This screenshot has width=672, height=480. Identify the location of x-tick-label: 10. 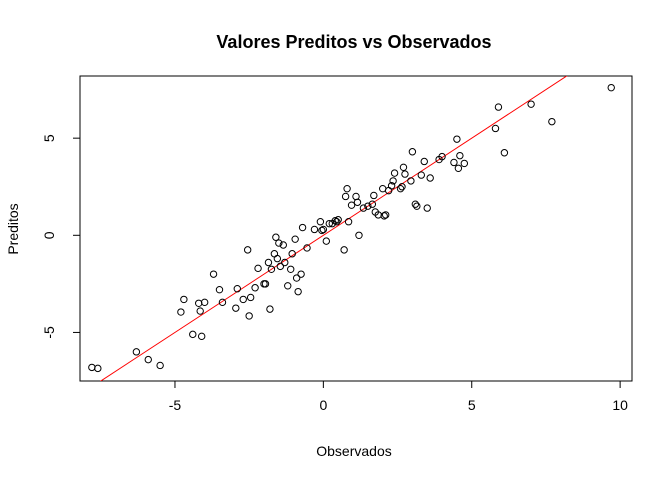
(620, 405).